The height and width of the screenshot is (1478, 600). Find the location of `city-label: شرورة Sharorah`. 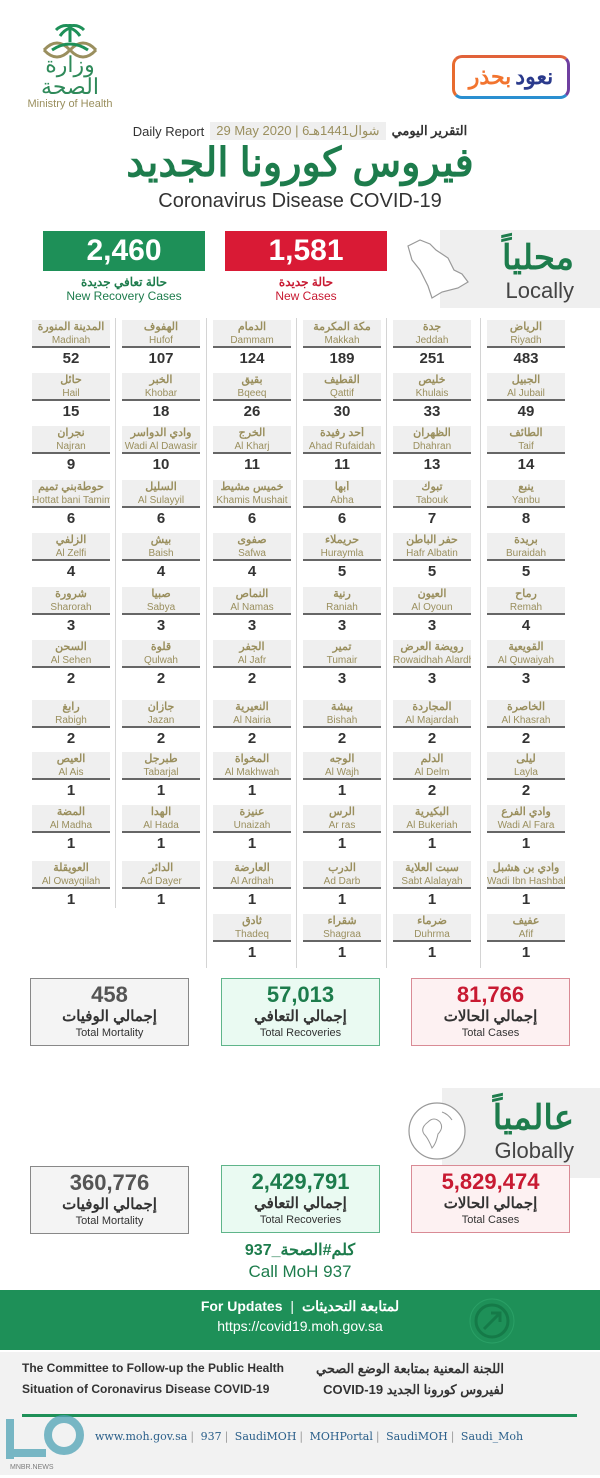

city-label: شرورة Sharorah is located at coordinates (71, 601).